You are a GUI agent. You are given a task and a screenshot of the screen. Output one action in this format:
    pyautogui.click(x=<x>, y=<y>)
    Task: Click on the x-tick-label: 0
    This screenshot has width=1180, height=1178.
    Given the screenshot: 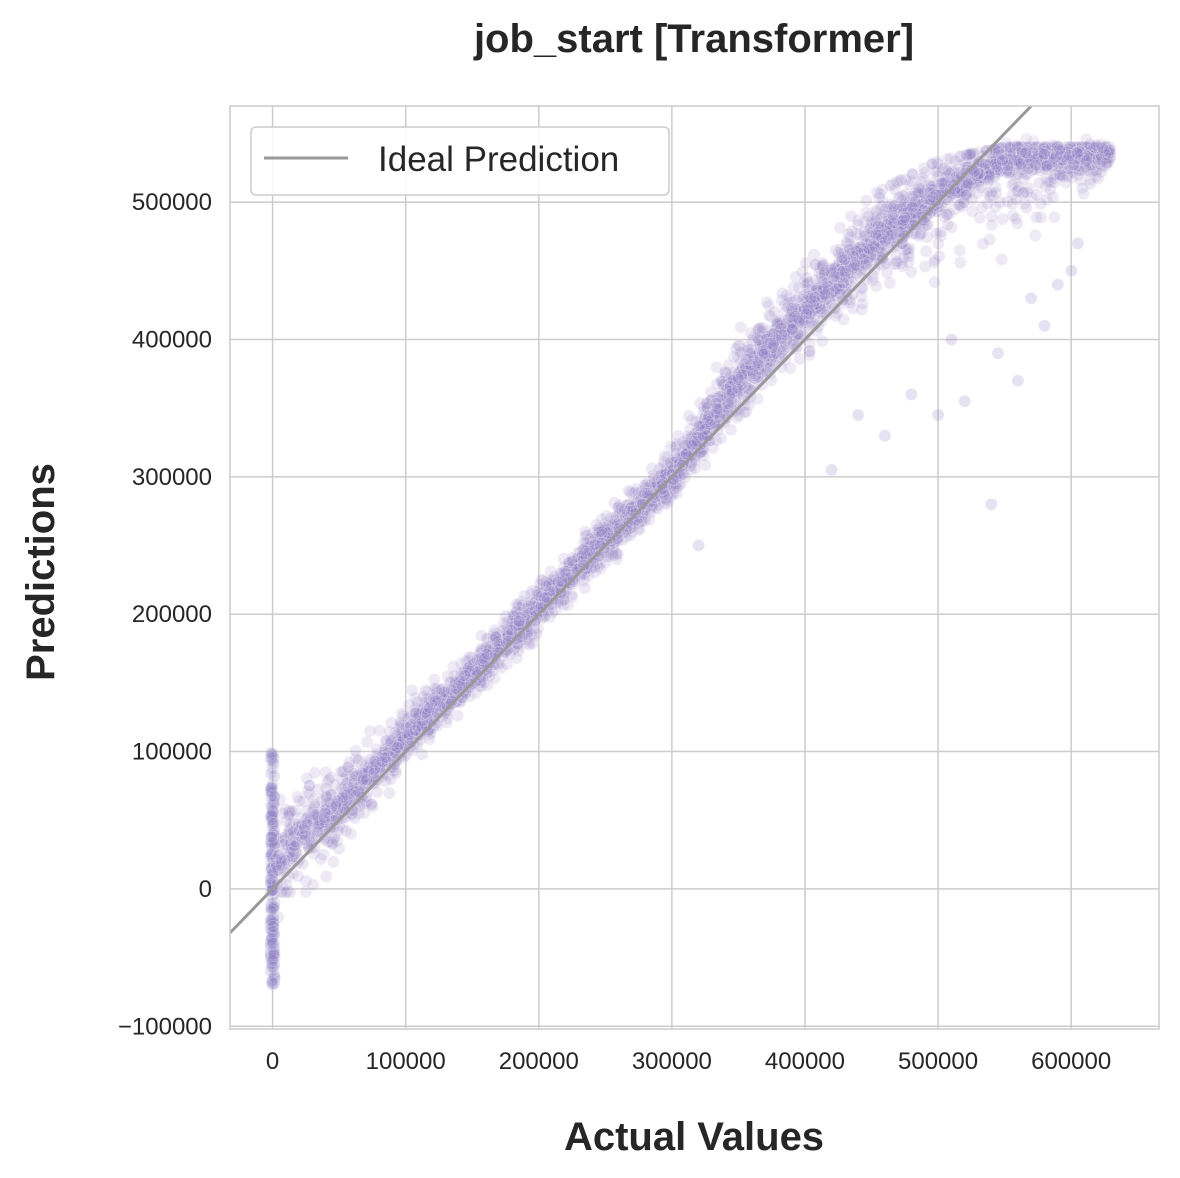 What is the action you would take?
    pyautogui.click(x=272, y=1061)
    